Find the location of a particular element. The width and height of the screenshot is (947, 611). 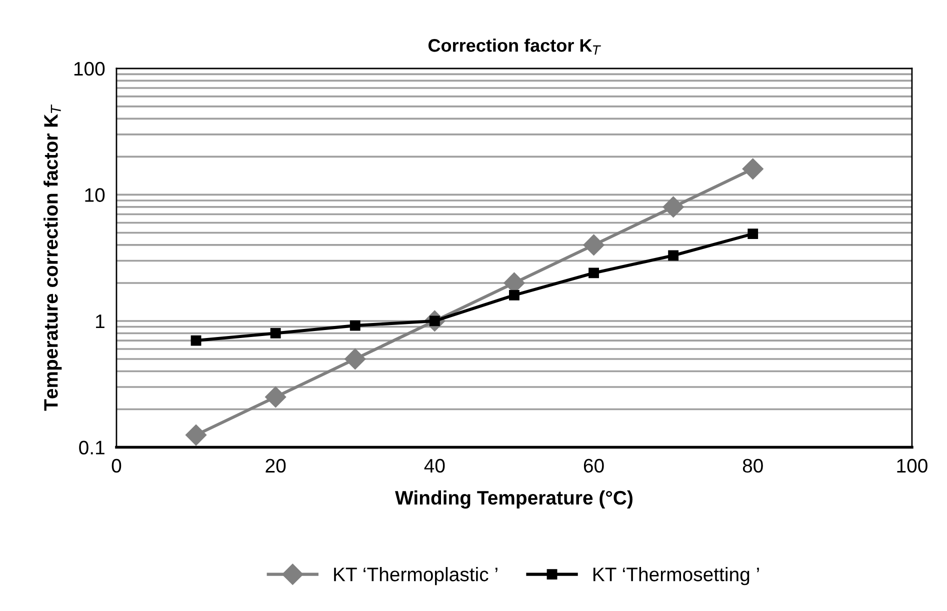

x-tick-label: 0 is located at coordinates (117, 465).